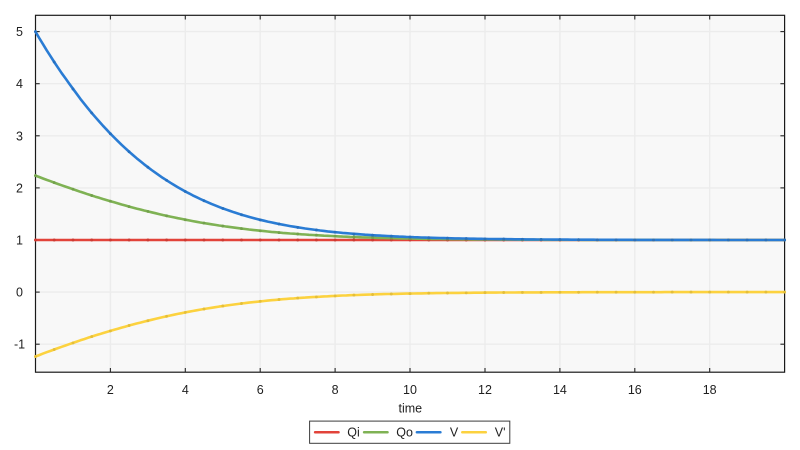  Describe the element at coordinates (353, 433) in the screenshot. I see `svg-text: Qi` at that location.